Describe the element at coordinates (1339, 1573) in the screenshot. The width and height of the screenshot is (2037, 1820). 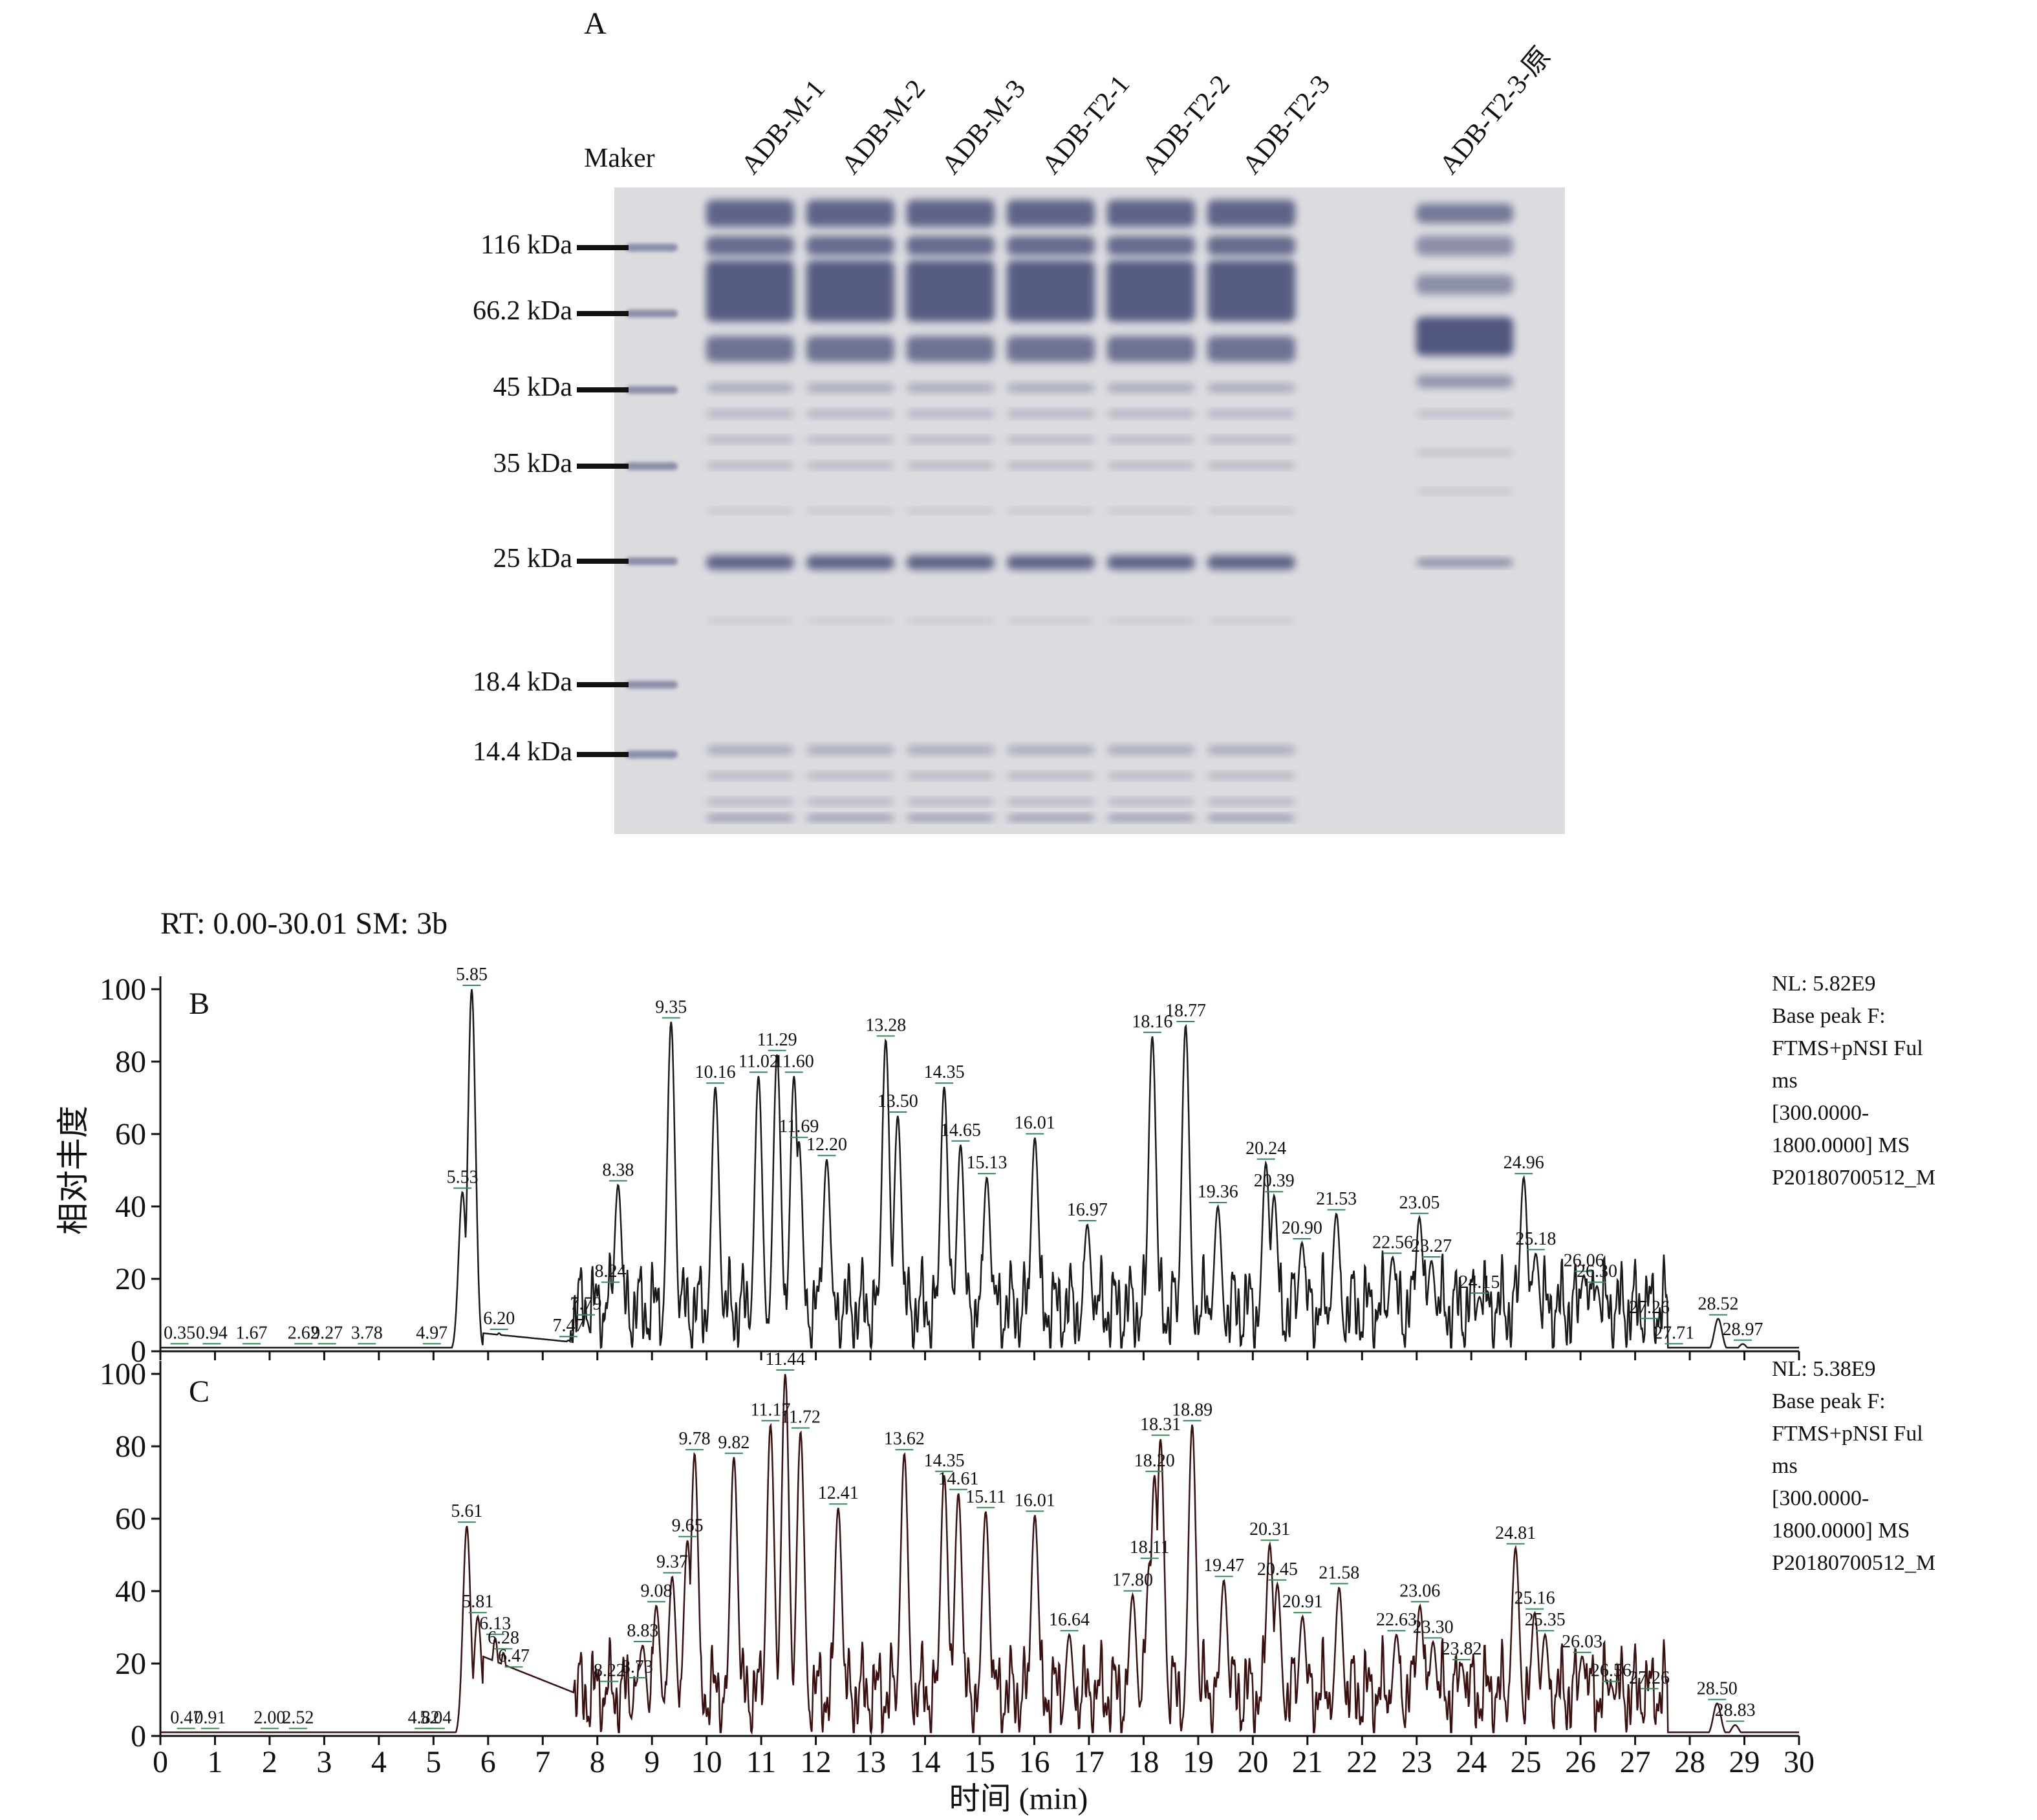
I see `peak-label: 21.58` at that location.